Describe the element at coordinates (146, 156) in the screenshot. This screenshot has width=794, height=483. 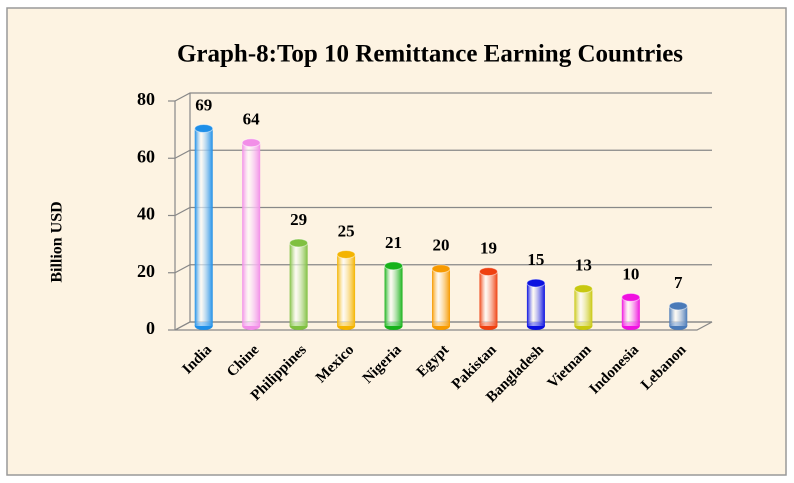
I see `y-tick-label: 60` at that location.